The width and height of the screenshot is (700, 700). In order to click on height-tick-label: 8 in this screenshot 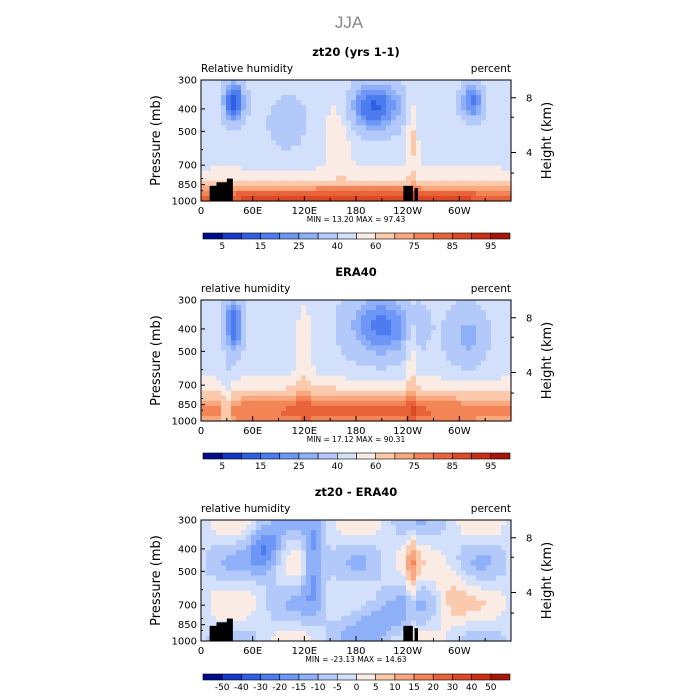, I will do `click(529, 538)`.